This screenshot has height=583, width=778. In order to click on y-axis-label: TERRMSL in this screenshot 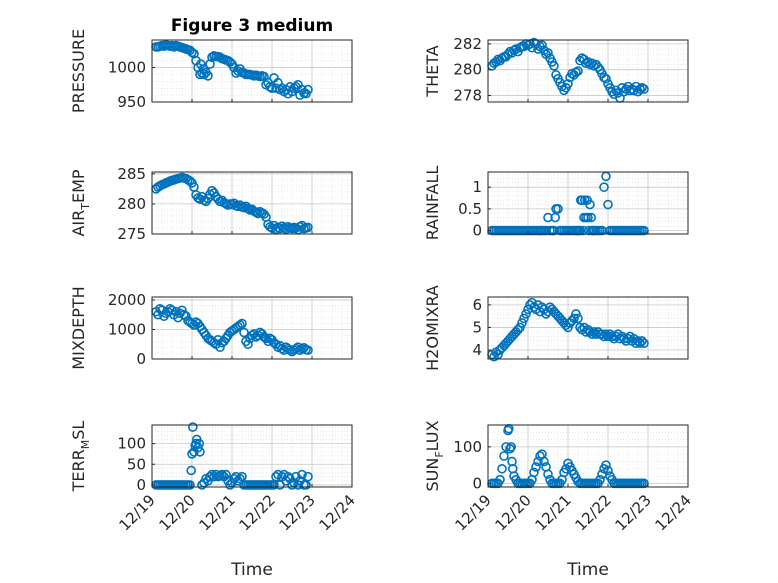, I will do `click(80, 457)`.